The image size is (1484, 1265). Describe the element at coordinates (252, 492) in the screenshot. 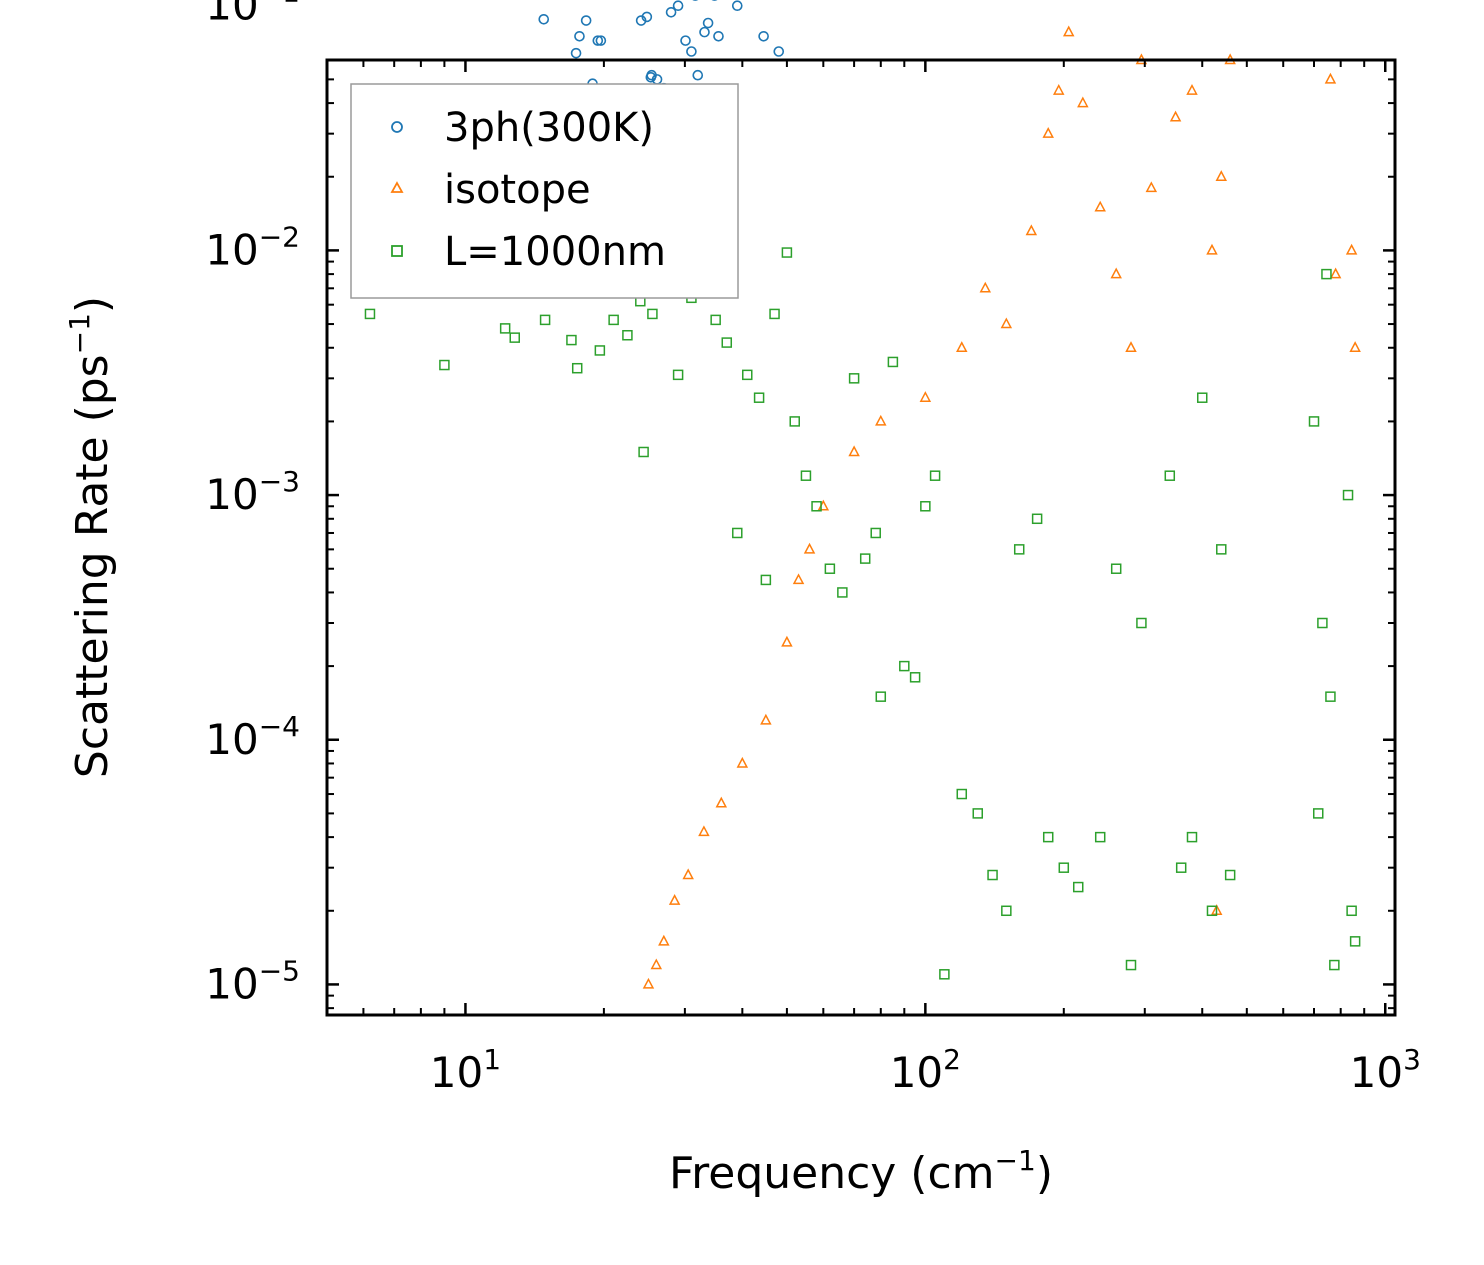

I see `y-tick-label: 10⁻³` at that location.